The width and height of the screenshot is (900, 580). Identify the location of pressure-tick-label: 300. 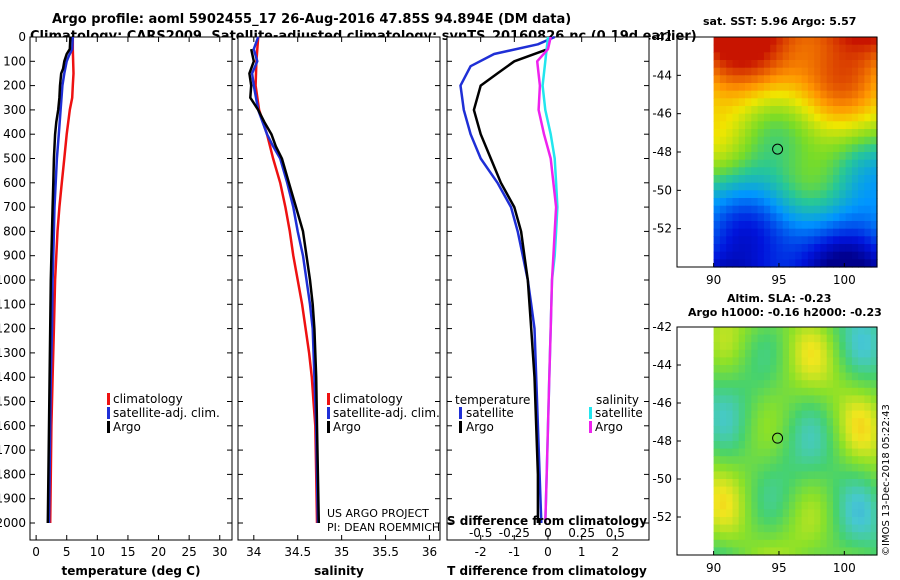
(14, 110).